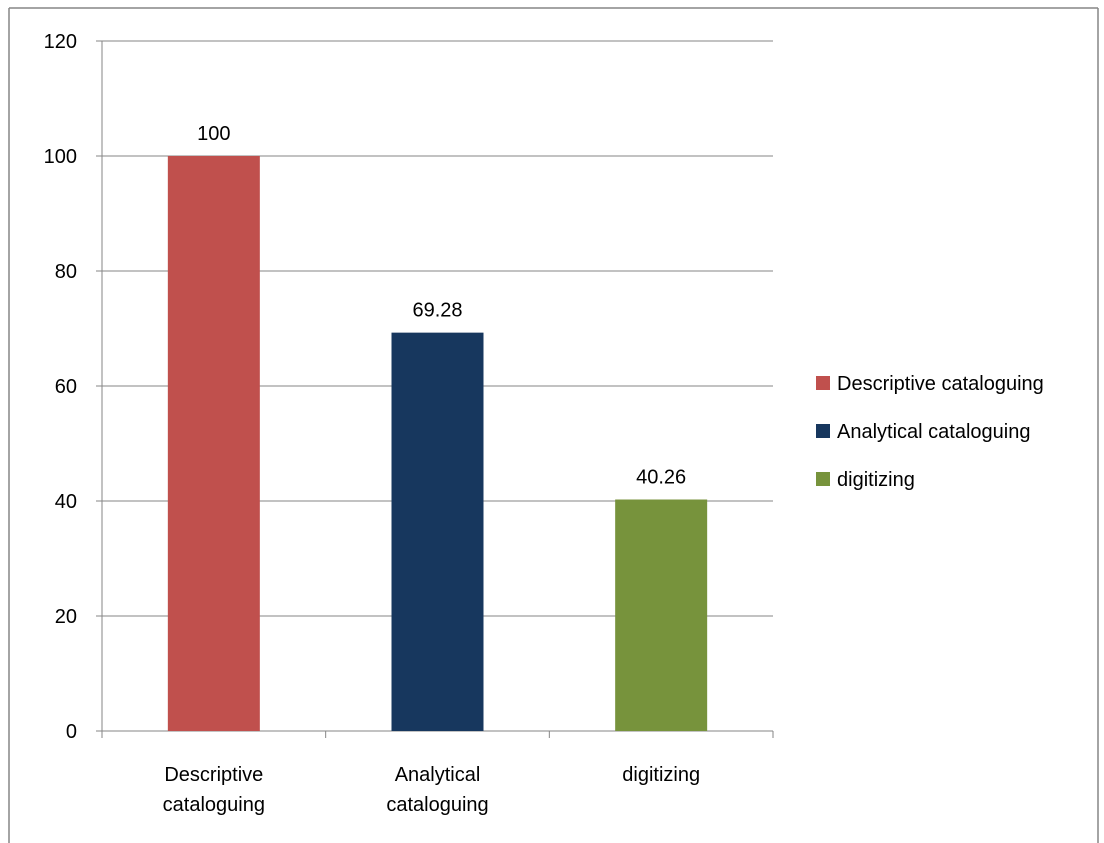 The image size is (1104, 843). What do you see at coordinates (71, 732) in the screenshot?
I see `y-tick-label: 0` at bounding box center [71, 732].